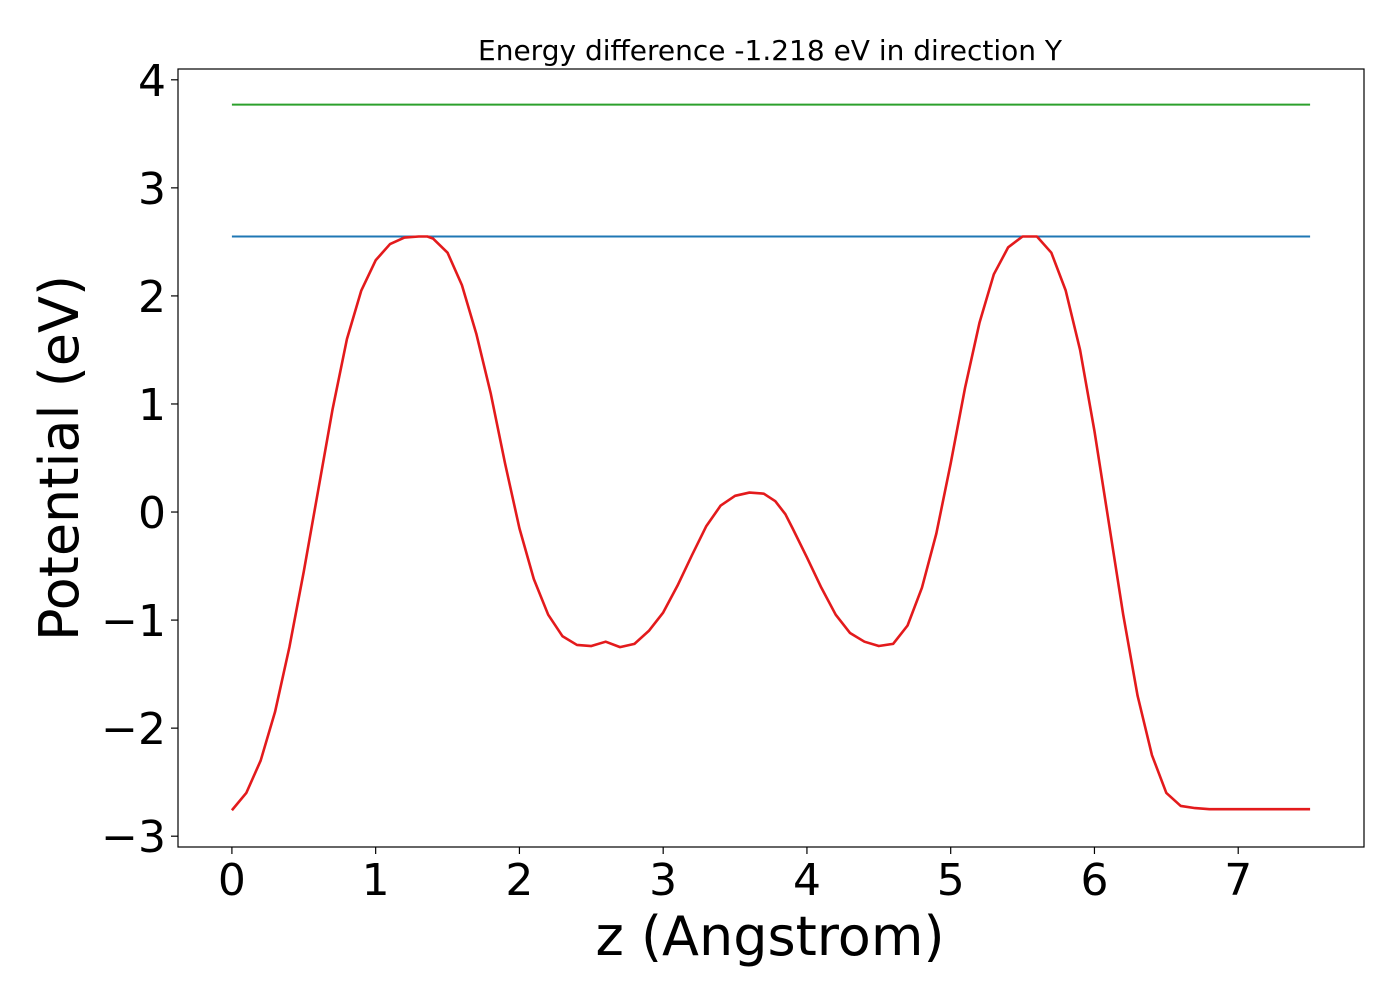 Image resolution: width=1400 pixels, height=1000 pixels. What do you see at coordinates (152, 405) in the screenshot?
I see `y-tick-label: 1` at bounding box center [152, 405].